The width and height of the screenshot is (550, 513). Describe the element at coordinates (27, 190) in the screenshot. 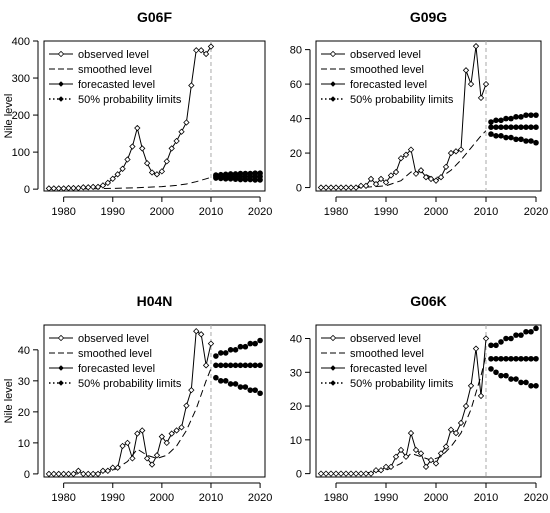

I see `y-tick-label: 0` at that location.